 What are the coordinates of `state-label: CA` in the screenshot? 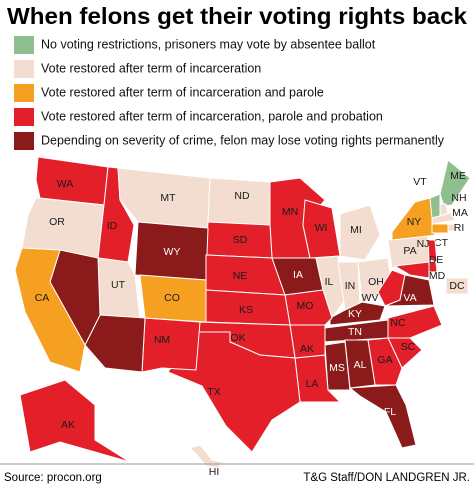 It's located at (42, 298).